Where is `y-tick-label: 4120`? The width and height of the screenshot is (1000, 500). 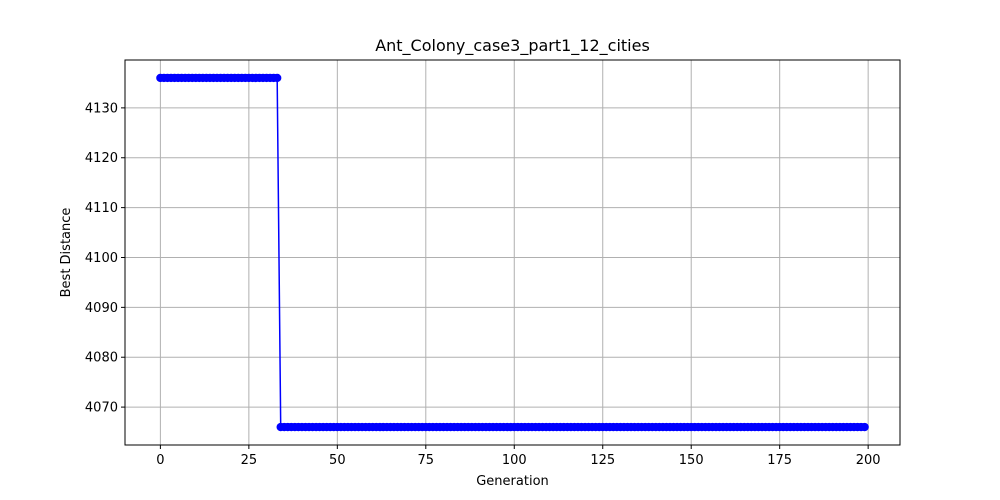 y-tick-label: 4120 is located at coordinates (101, 158).